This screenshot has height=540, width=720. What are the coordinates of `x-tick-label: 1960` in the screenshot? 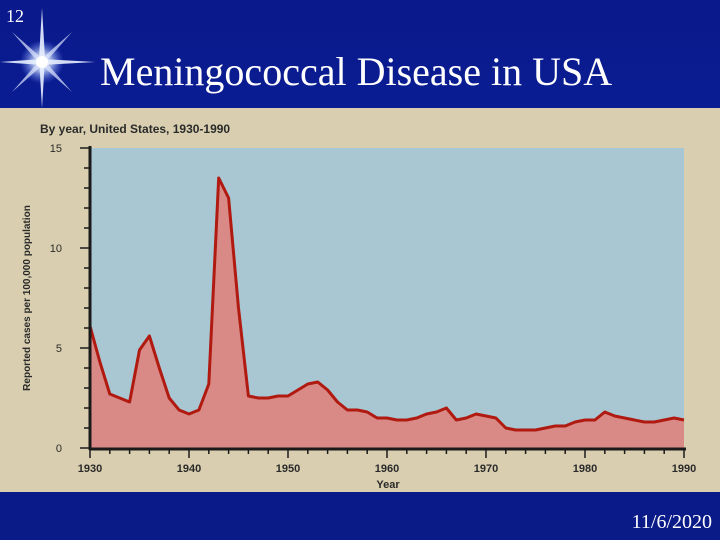 It's located at (387, 469).